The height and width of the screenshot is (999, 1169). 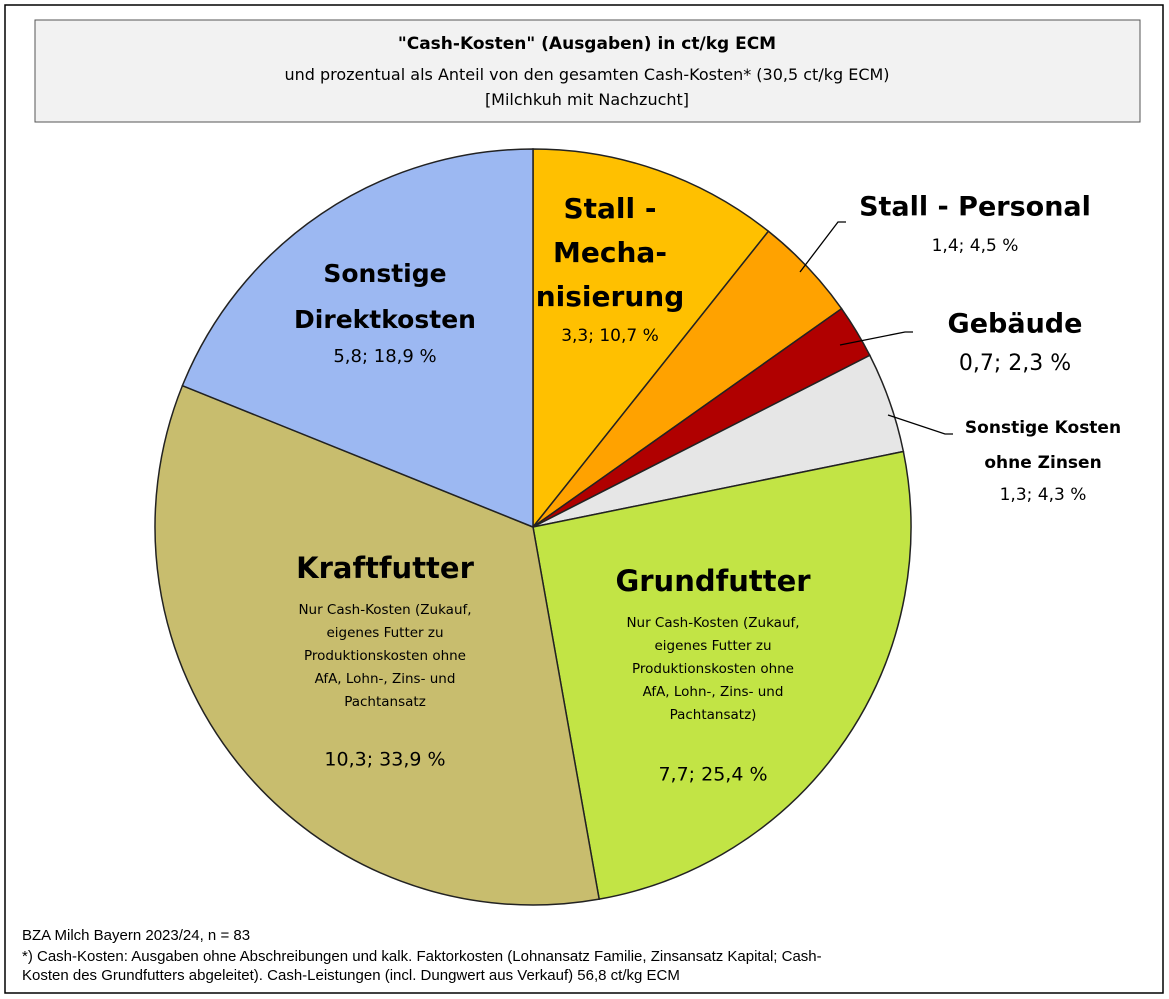 What do you see at coordinates (1015, 363) in the screenshot?
I see `value-label: 0,7; 2,3 %` at bounding box center [1015, 363].